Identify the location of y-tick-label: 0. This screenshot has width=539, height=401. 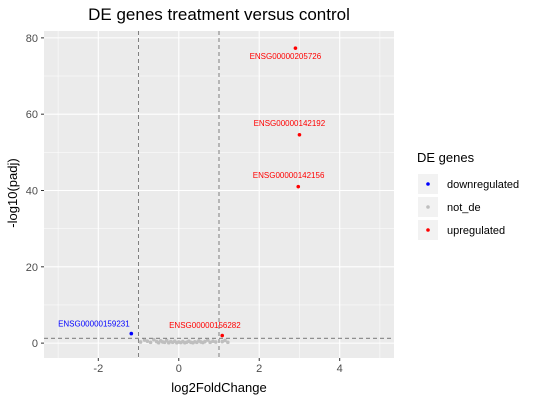
(35, 344).